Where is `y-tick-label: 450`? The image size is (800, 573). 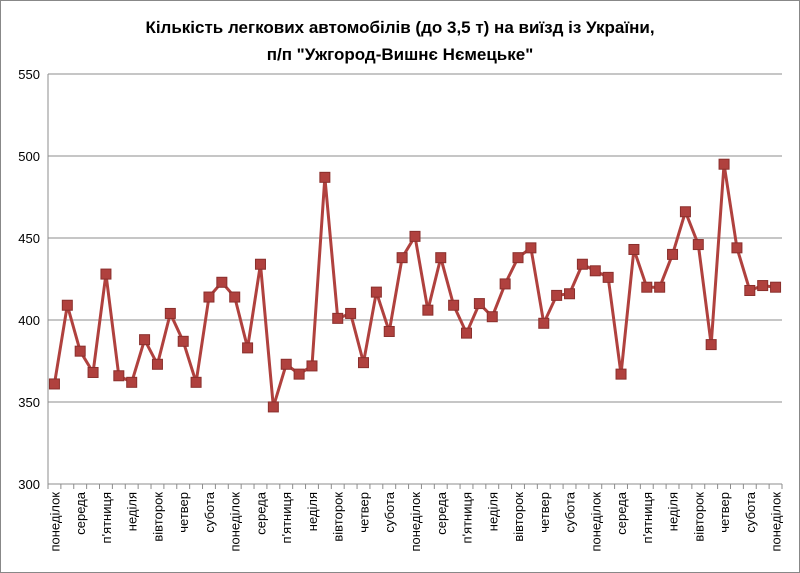 y-tick-label: 450 is located at coordinates (29, 238).